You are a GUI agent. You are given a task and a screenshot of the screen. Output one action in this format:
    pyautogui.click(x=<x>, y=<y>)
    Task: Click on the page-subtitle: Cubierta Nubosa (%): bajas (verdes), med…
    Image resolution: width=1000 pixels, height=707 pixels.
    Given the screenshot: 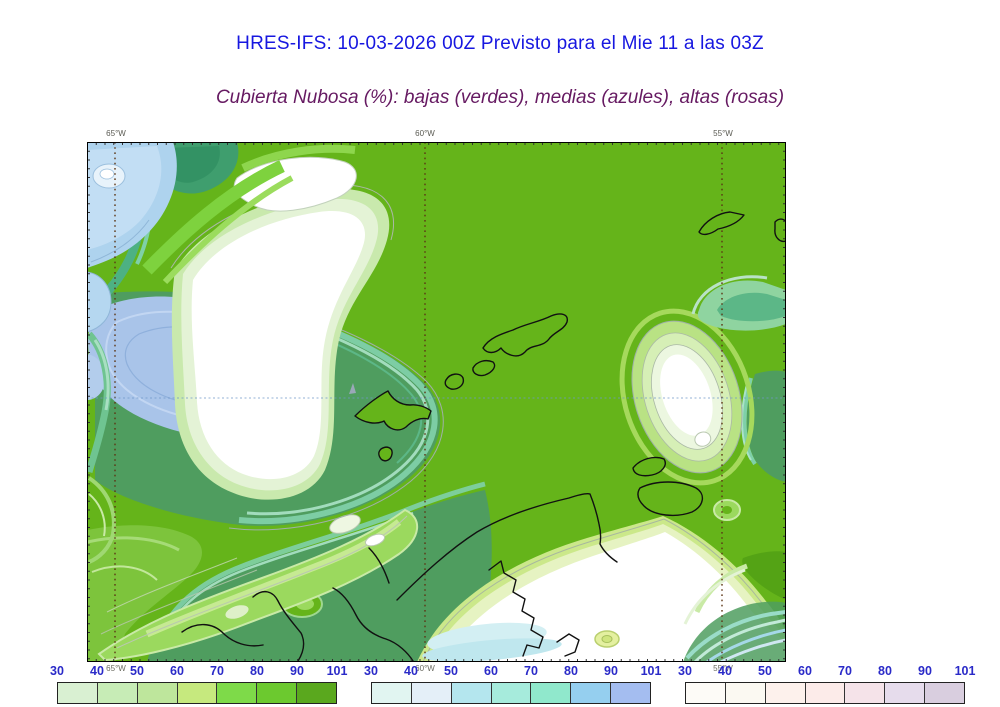 What is the action you would take?
    pyautogui.click(x=500, y=97)
    